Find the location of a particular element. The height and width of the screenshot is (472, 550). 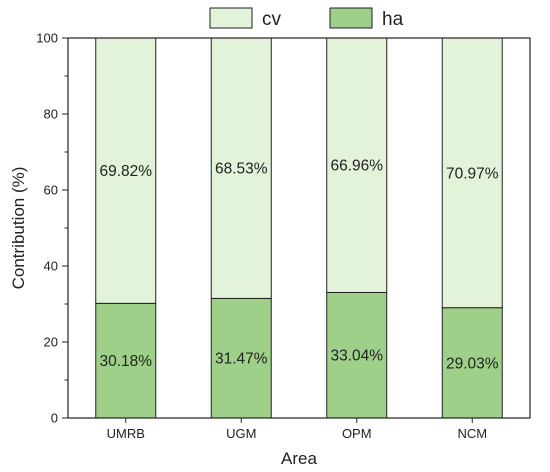

x-tick-label-opm: OPM is located at coordinates (357, 433).